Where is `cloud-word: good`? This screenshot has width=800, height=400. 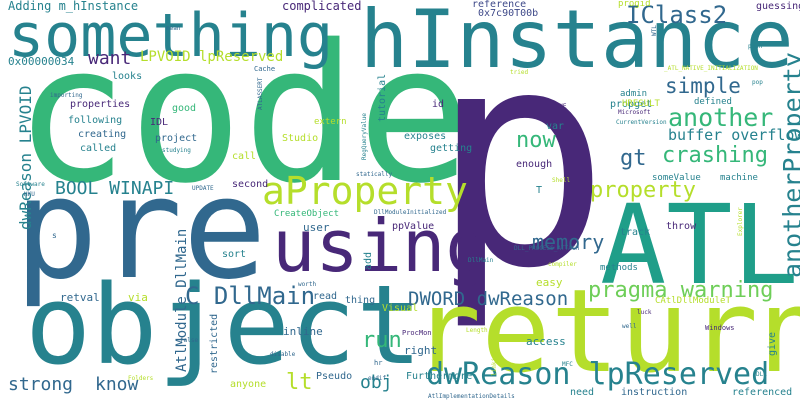 cloud-word: good is located at coordinates (184, 108).